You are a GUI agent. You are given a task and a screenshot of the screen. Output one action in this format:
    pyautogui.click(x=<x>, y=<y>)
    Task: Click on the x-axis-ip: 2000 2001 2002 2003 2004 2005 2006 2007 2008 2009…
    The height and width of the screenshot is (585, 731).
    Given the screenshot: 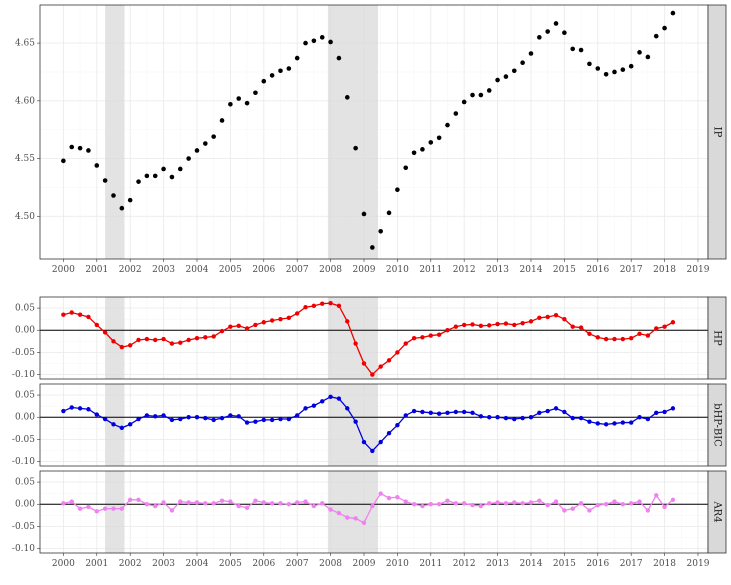 What is the action you would take?
    pyautogui.click(x=381, y=267)
    